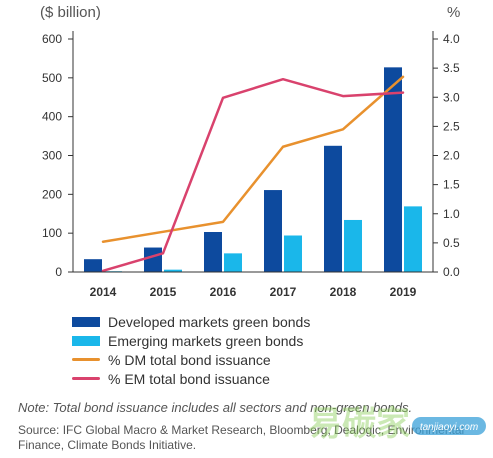 The width and height of the screenshot is (493, 458). What do you see at coordinates (70, 12) in the screenshot?
I see `y-left-unit-label: ($ billion)` at bounding box center [70, 12].